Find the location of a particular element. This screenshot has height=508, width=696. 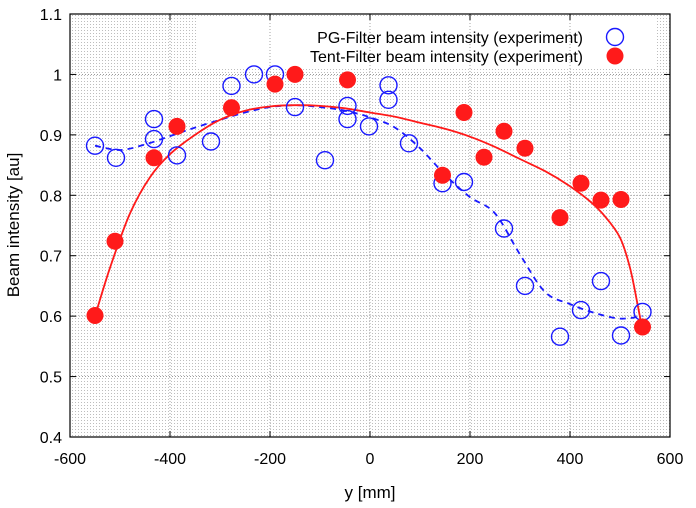

y-tick-label: 1.1 is located at coordinates (51, 15).